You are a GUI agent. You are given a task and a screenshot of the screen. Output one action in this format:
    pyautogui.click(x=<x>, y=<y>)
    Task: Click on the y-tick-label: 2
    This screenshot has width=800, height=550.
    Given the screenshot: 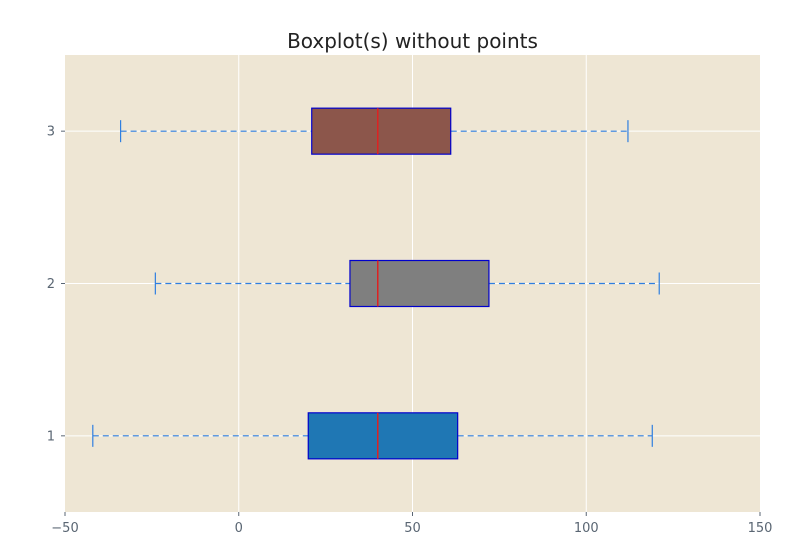 What is the action you would take?
    pyautogui.click(x=51, y=284)
    